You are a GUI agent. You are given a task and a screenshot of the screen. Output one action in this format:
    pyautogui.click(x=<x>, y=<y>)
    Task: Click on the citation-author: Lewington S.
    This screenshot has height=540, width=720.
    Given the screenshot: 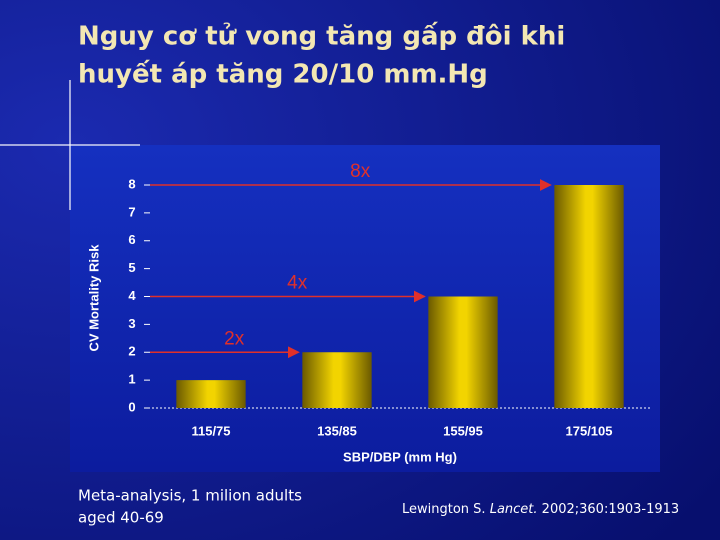 What is the action you would take?
    pyautogui.click(x=444, y=509)
    